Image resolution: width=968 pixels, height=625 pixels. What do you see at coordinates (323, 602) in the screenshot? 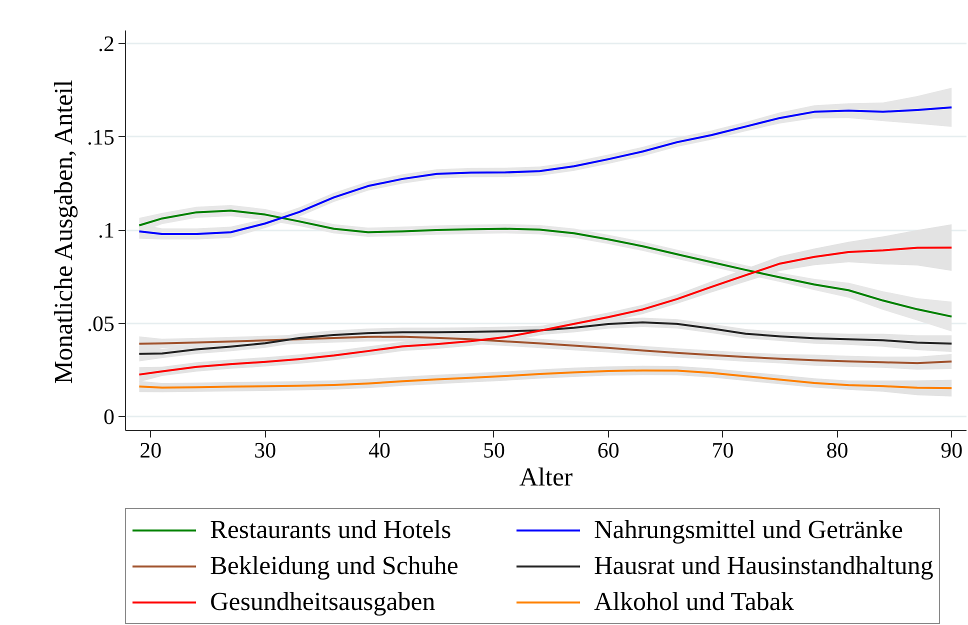
I see `legend-label: Gesundheitsausgaben` at bounding box center [323, 602].